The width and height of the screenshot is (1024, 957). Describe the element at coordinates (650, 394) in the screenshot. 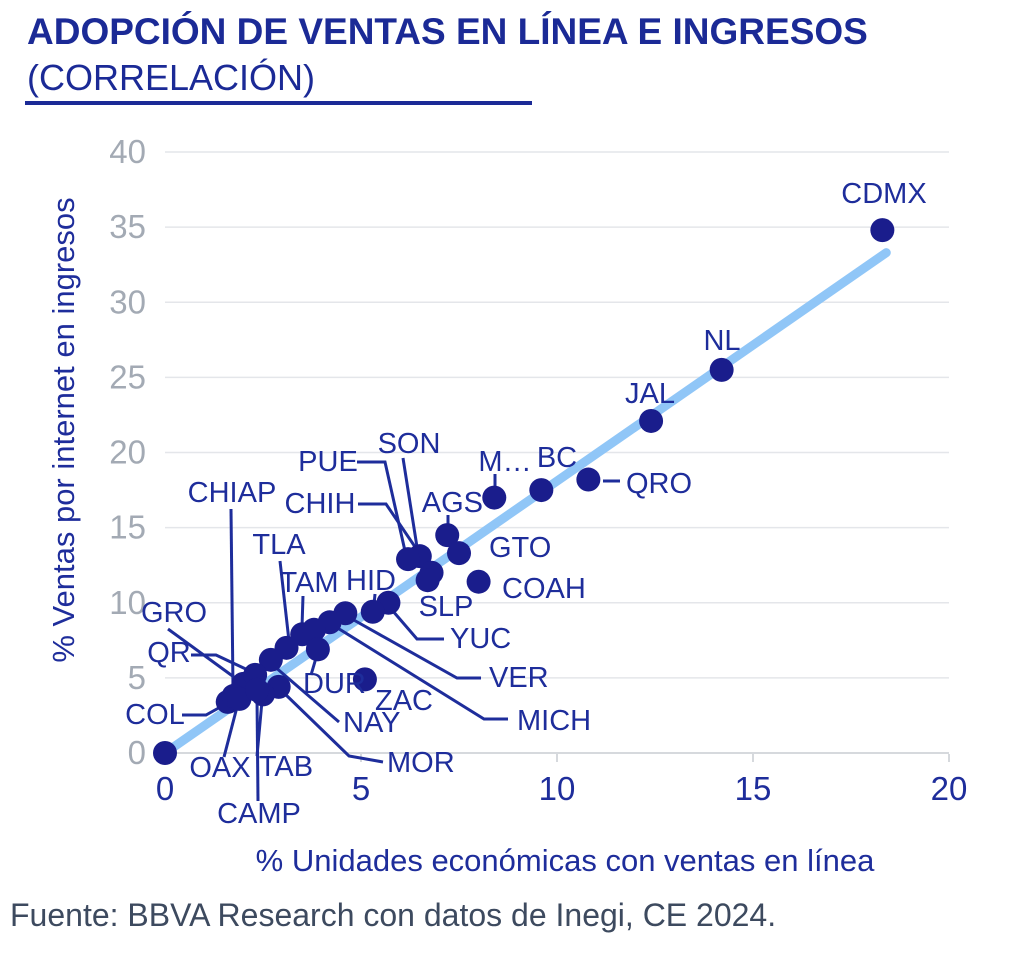

I see `point-label: JAL` at that location.